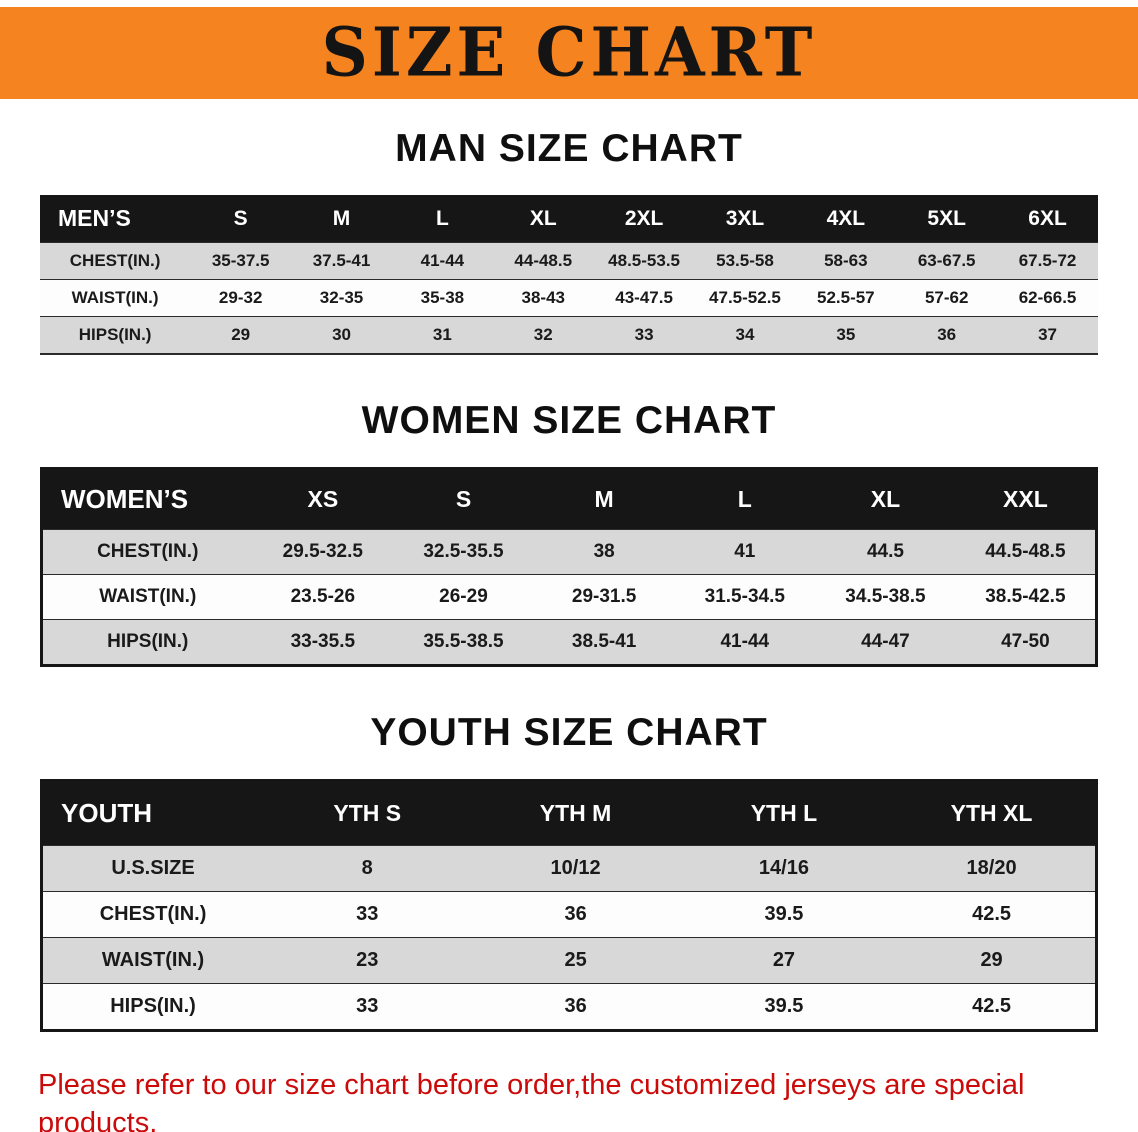  Describe the element at coordinates (846, 298) in the screenshot. I see `value-cell: 52.5-57` at that location.